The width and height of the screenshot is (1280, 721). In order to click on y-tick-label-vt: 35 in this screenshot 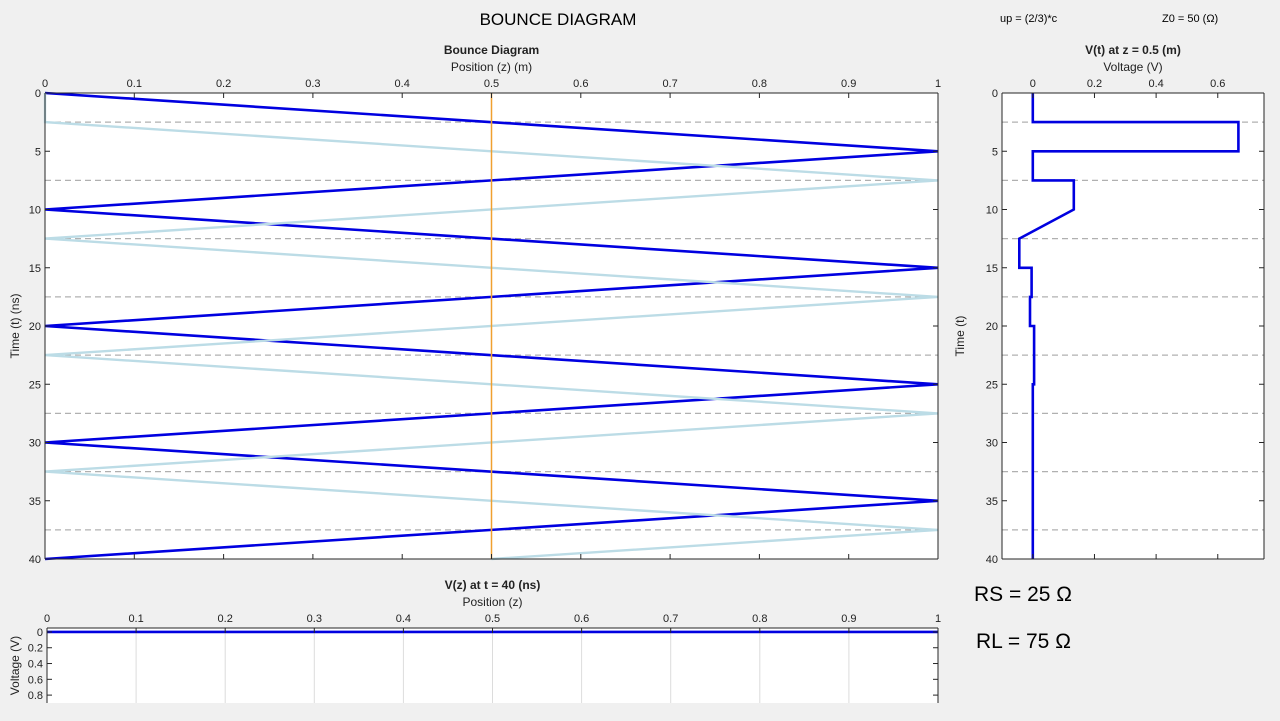, I will do `click(992, 502)`.